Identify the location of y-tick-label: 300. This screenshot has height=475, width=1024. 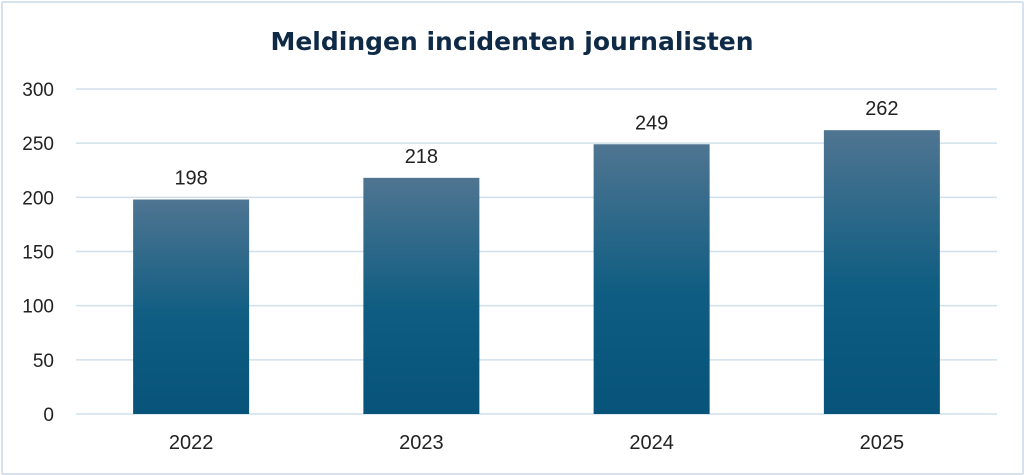
(38, 90).